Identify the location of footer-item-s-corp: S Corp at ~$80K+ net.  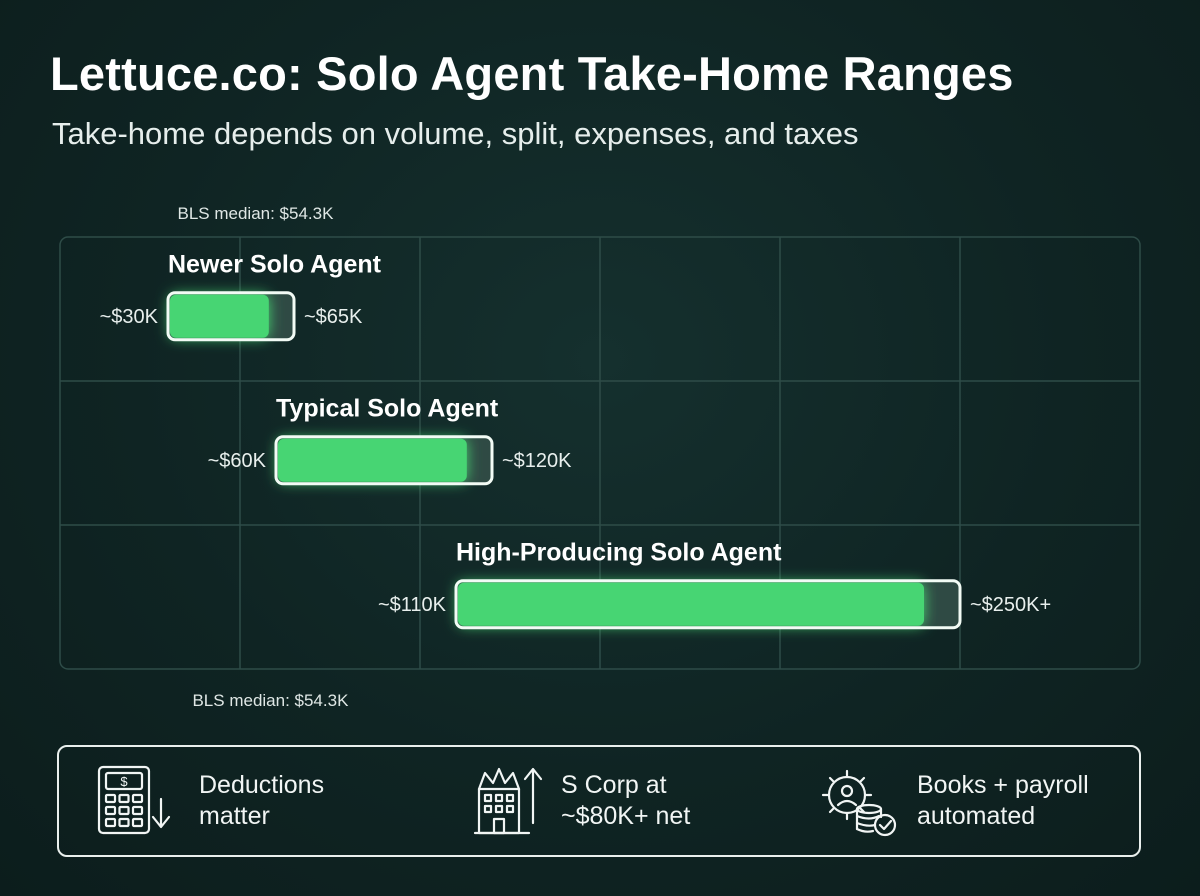
(578, 800).